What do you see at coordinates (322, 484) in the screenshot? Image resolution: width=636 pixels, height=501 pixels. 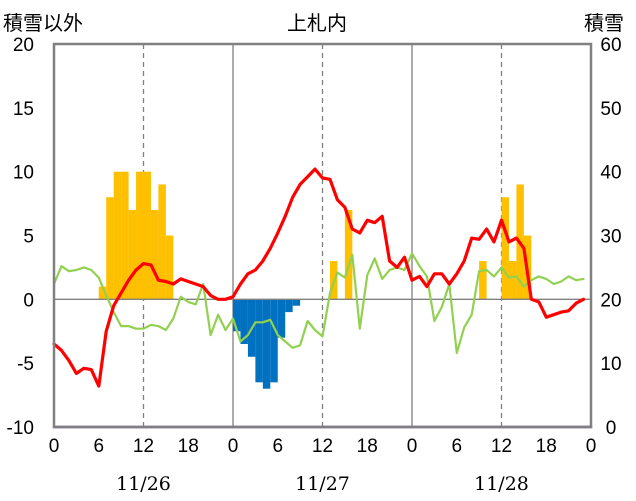 I see `date-label: 11/27` at bounding box center [322, 484].